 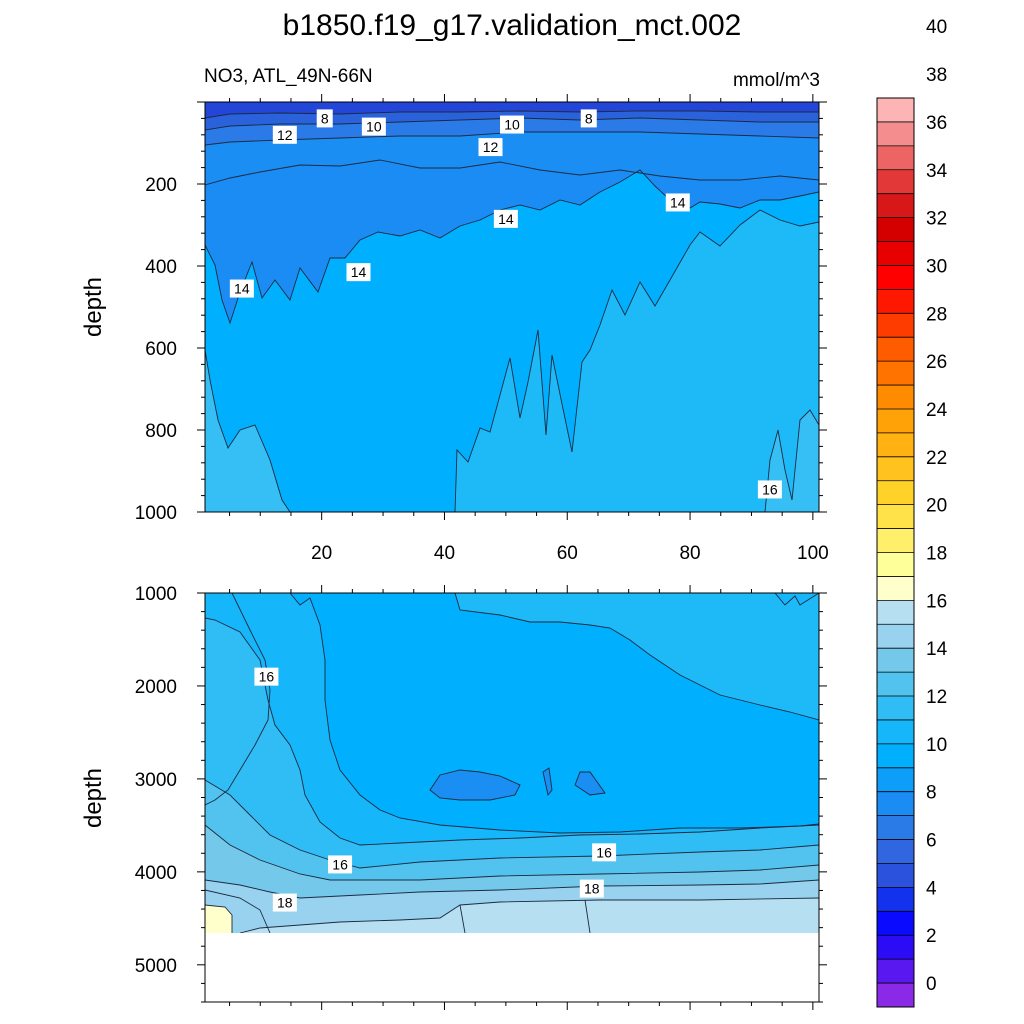 What do you see at coordinates (689, 553) in the screenshot?
I see `x-tick-label: 80` at bounding box center [689, 553].